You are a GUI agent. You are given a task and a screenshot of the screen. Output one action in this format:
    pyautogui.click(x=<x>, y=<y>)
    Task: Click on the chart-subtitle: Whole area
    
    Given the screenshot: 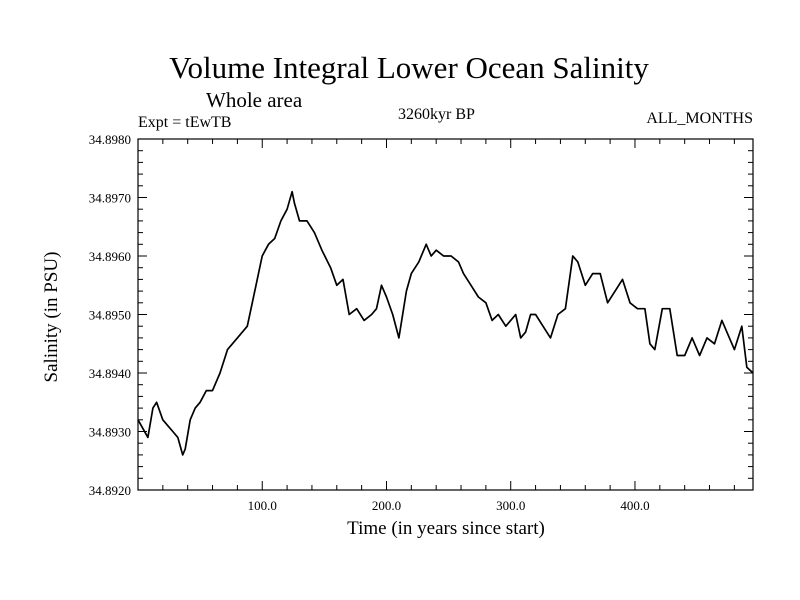 What is the action you would take?
    pyautogui.click(x=254, y=100)
    